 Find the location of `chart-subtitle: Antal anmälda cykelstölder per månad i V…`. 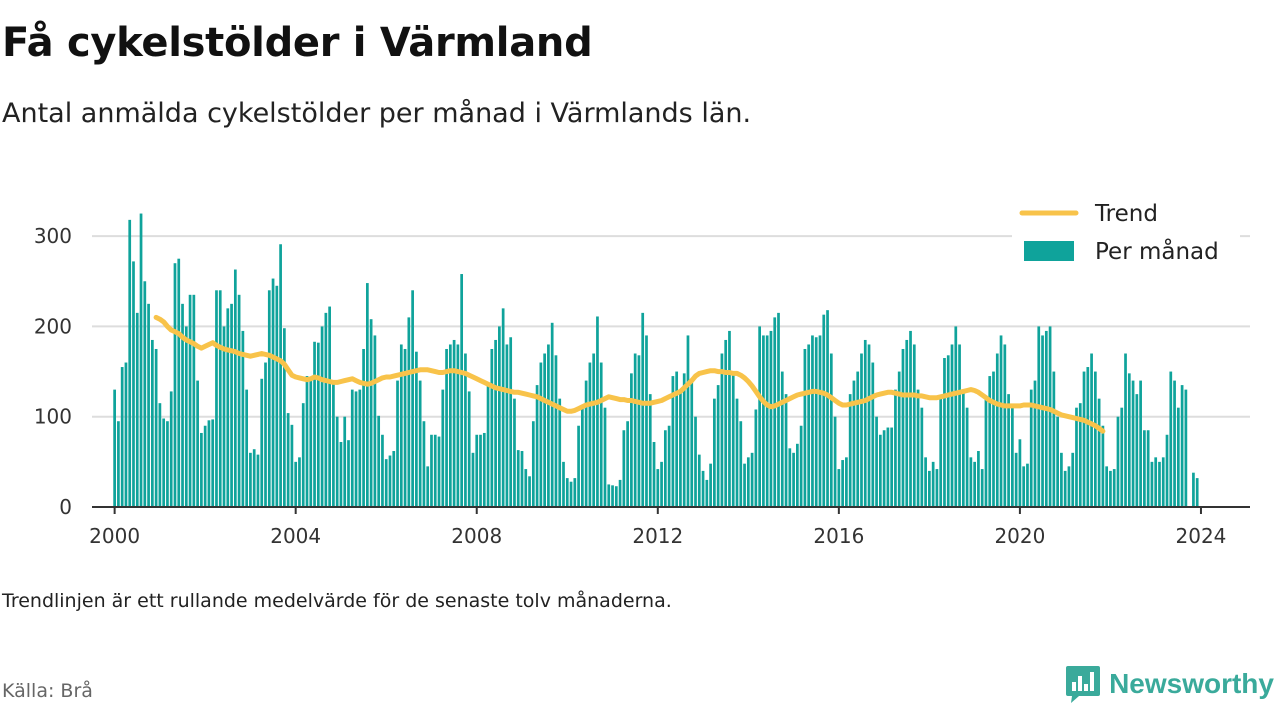

chart-subtitle: Antal anmälda cykelstölder per månad i V… is located at coordinates (377, 113).